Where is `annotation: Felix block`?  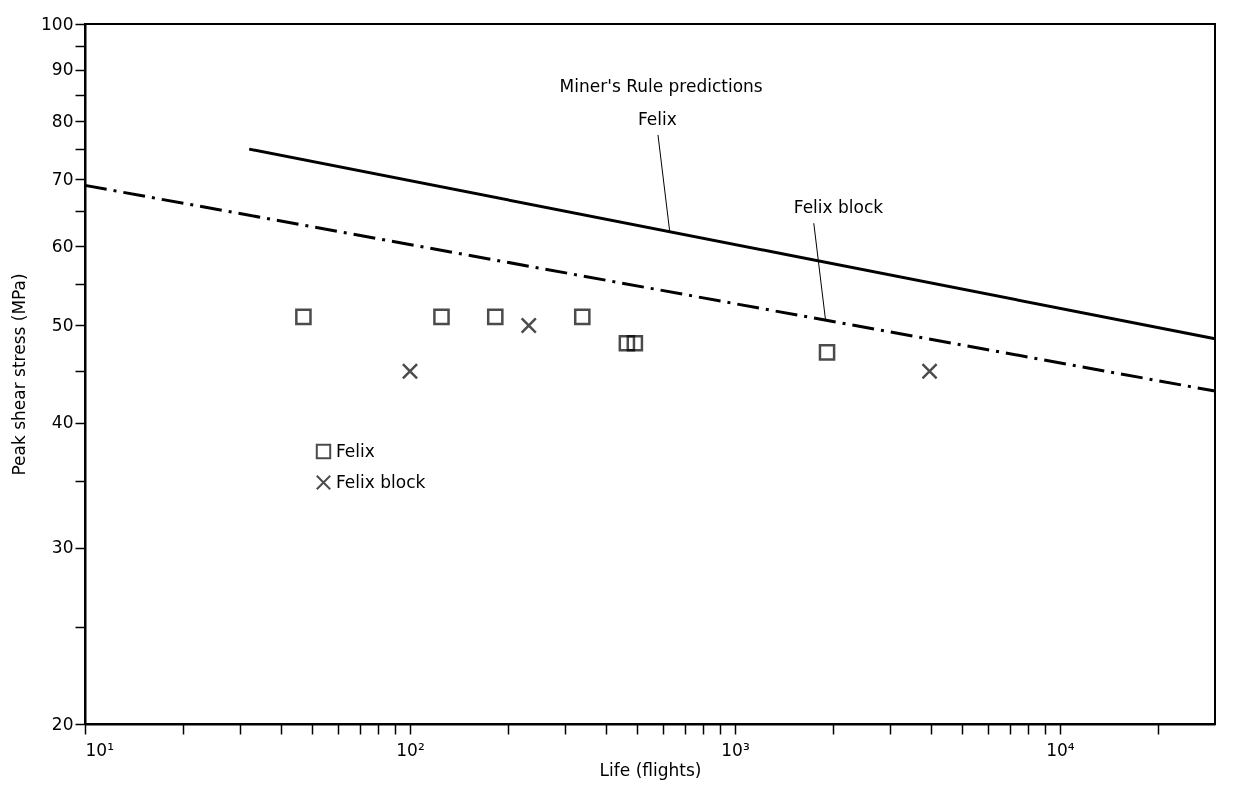
annotation: Felix block is located at coordinates (838, 207).